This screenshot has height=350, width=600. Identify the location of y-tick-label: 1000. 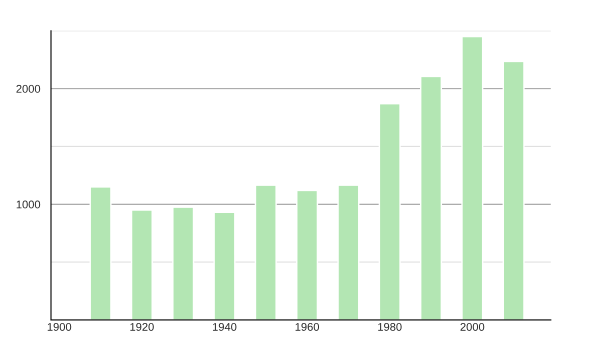
(28, 204).